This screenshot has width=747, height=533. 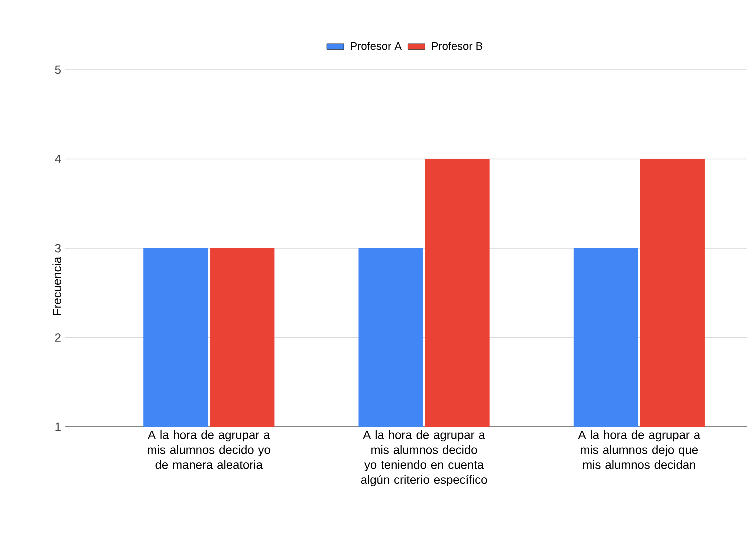 What do you see at coordinates (58, 159) in the screenshot?
I see `y-tick-label: 4` at bounding box center [58, 159].